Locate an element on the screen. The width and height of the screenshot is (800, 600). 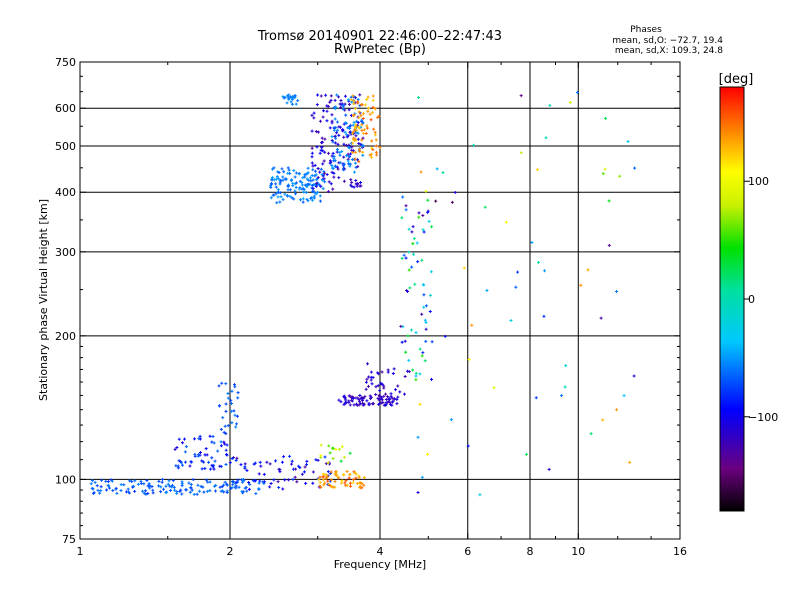
x-tick-label: 6 is located at coordinates (467, 551).